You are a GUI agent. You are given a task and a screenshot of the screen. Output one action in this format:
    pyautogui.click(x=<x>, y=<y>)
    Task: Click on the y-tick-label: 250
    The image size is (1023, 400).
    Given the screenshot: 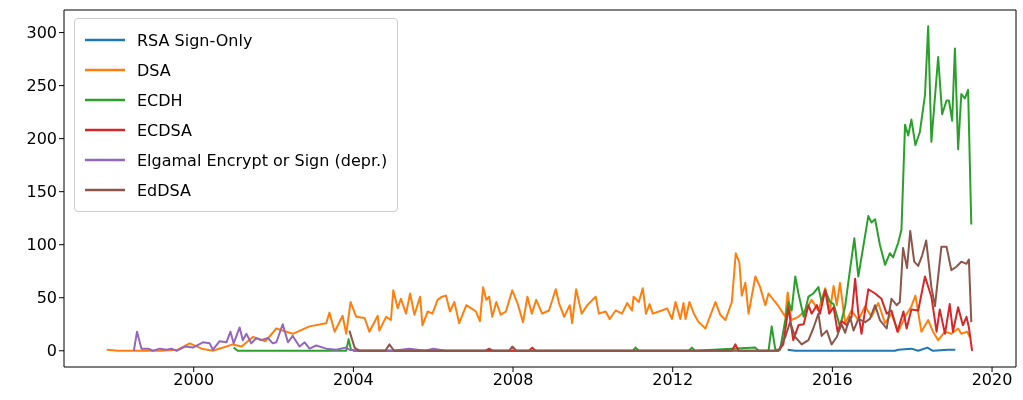 What is the action you would take?
    pyautogui.click(x=41, y=86)
    